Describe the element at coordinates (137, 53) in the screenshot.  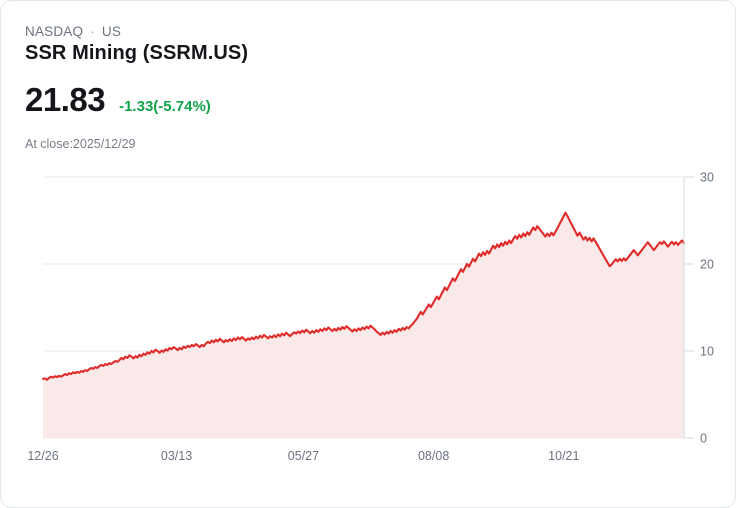
I see `page-title: SSR Mining (SSRM.US)` at that location.